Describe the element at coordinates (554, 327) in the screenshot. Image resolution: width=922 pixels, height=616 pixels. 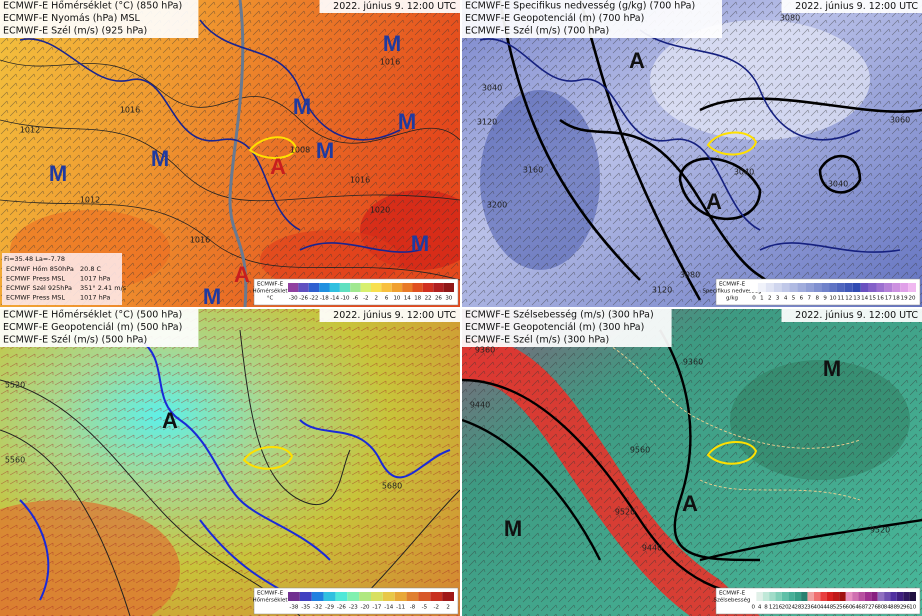
I see `title-line: ECMWF-E Geopotenciál (m) (300 hPa)` at that location.